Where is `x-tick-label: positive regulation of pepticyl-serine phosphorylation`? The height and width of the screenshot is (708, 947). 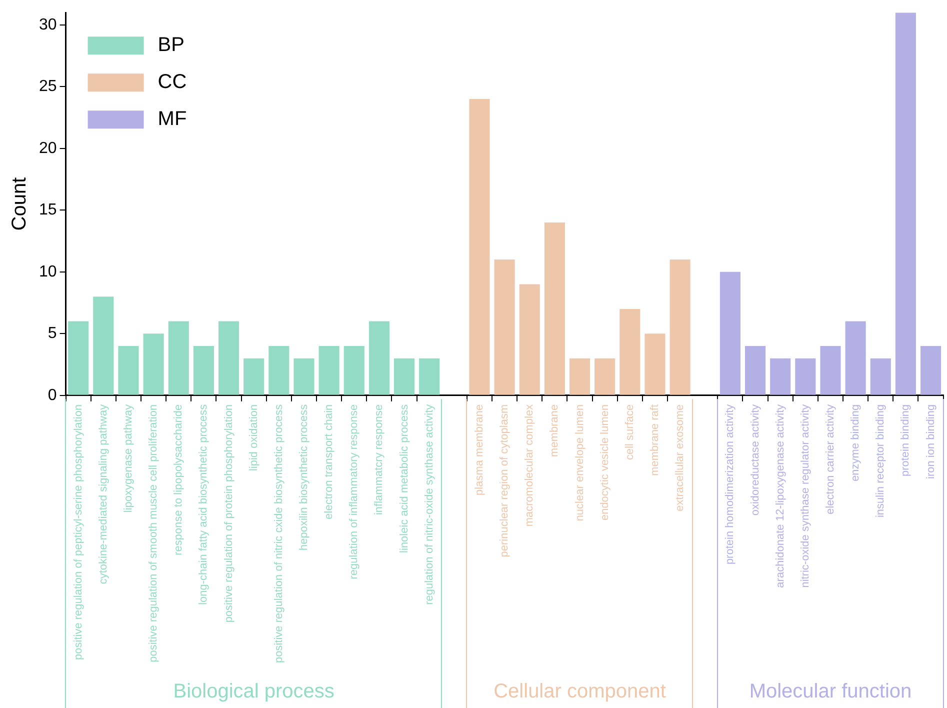
x-tick-label: positive regulation of pepticyl-serine phosphorylation is located at coordinates (78, 532).